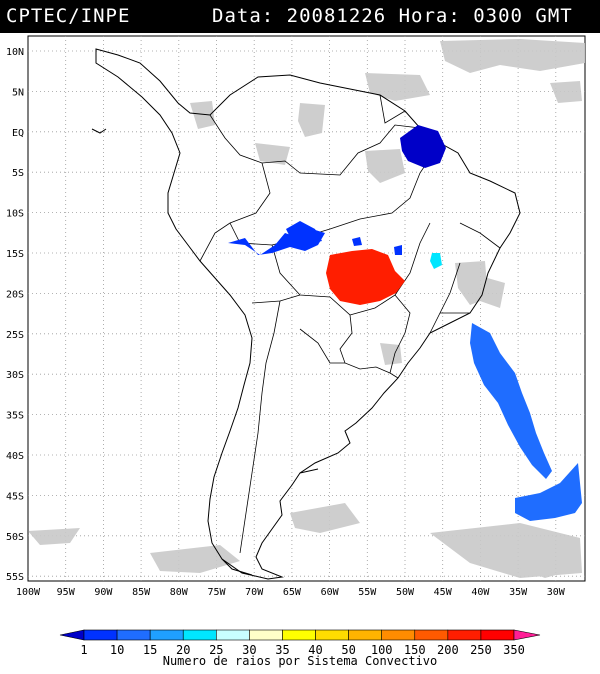 The height and width of the screenshot is (674, 600). What do you see at coordinates (481, 650) in the screenshot?
I see `legend-value: 250` at bounding box center [481, 650].